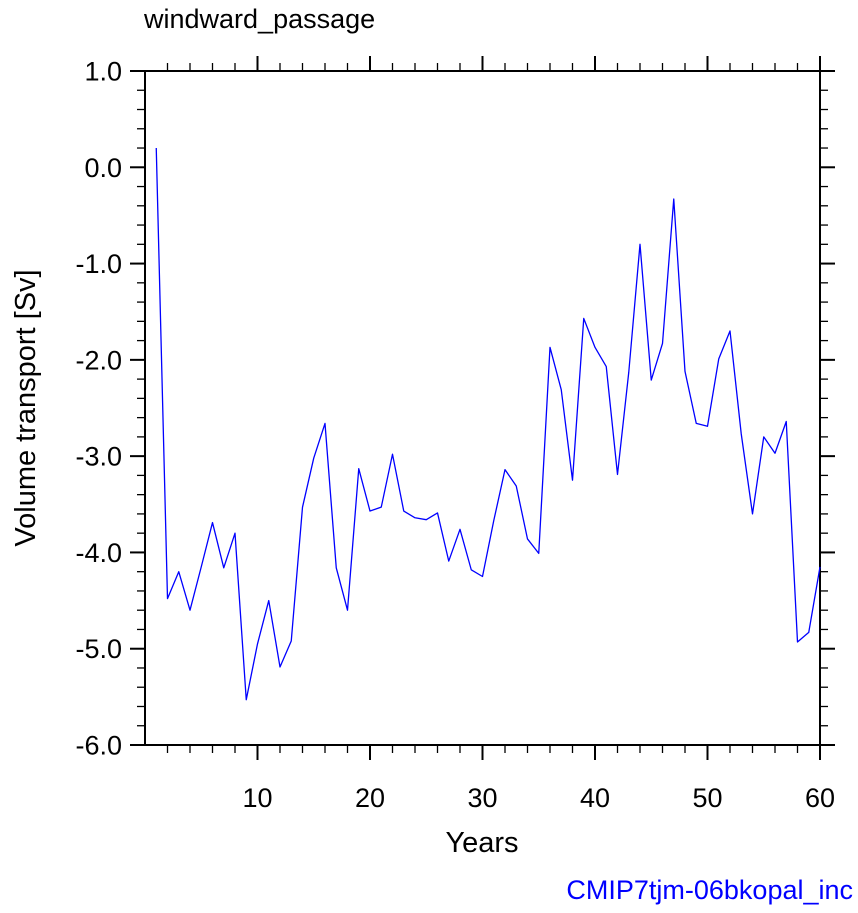  I want to click on x-tick-label: 20, so click(370, 798).